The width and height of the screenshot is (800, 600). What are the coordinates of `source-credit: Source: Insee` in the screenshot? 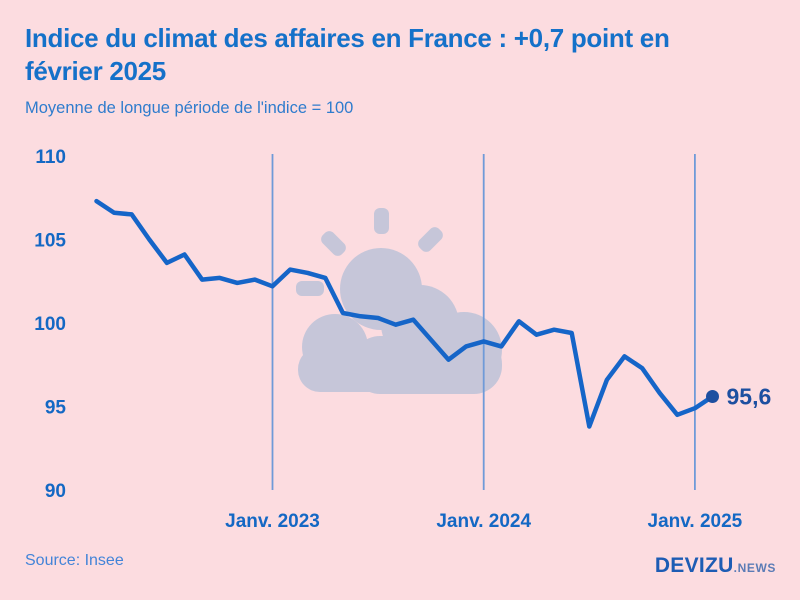 It's located at (74, 560).